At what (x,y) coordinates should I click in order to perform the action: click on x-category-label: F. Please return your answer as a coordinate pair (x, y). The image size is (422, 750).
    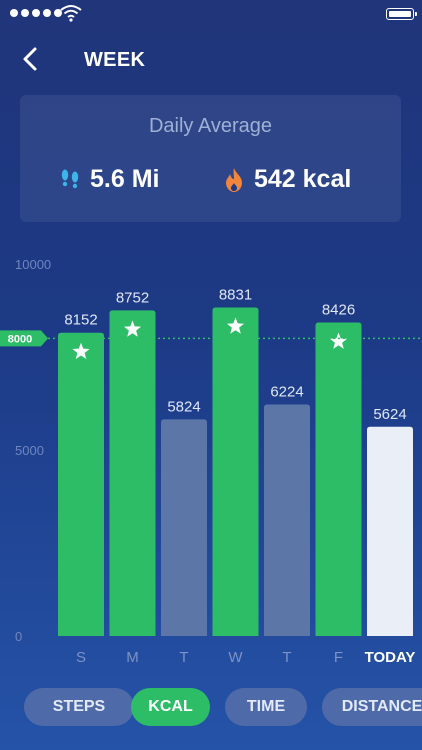
    Looking at the image, I should click on (338, 657).